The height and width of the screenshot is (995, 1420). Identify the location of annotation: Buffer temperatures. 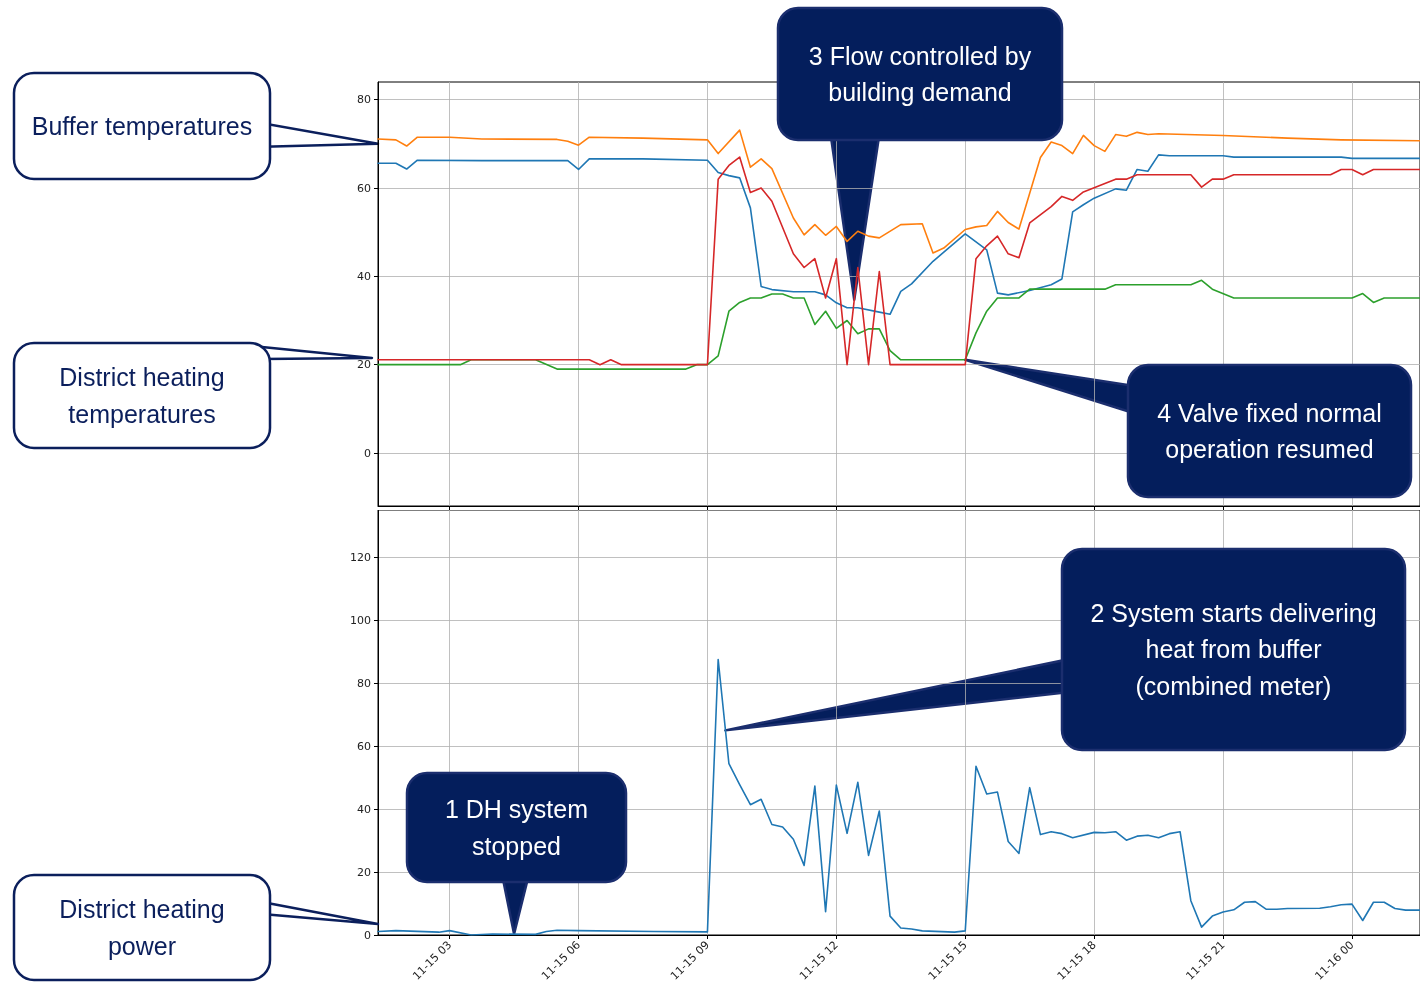
(142, 126).